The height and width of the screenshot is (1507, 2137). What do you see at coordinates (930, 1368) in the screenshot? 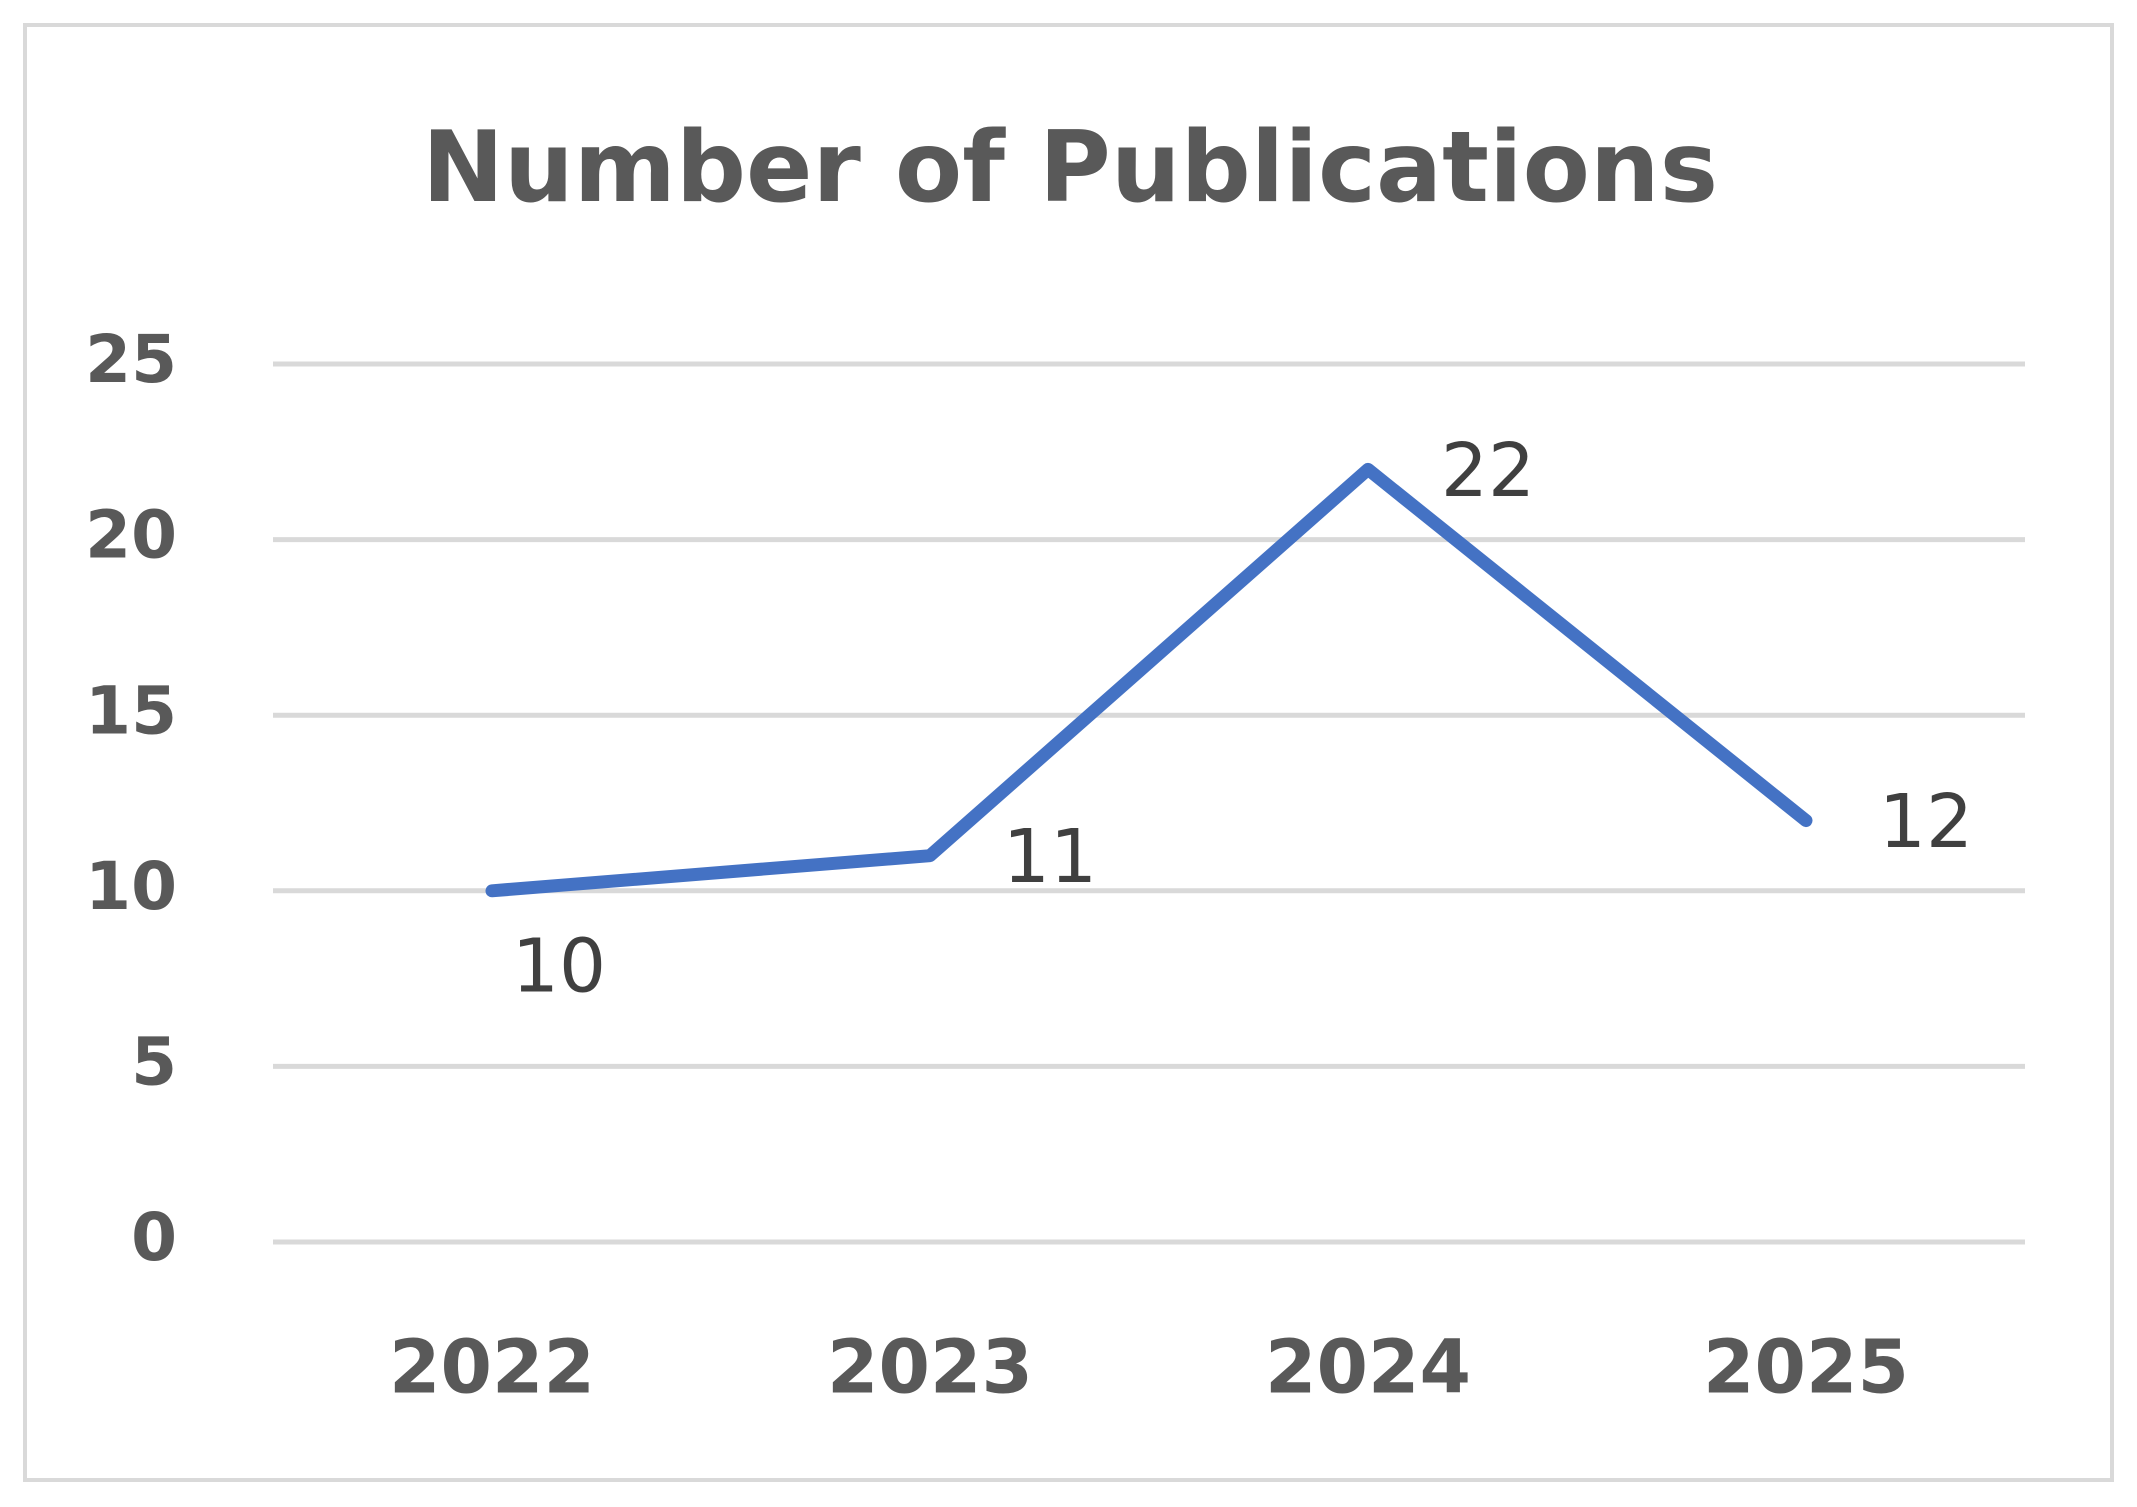
I see `x-tick-label: 2023` at bounding box center [930, 1368].